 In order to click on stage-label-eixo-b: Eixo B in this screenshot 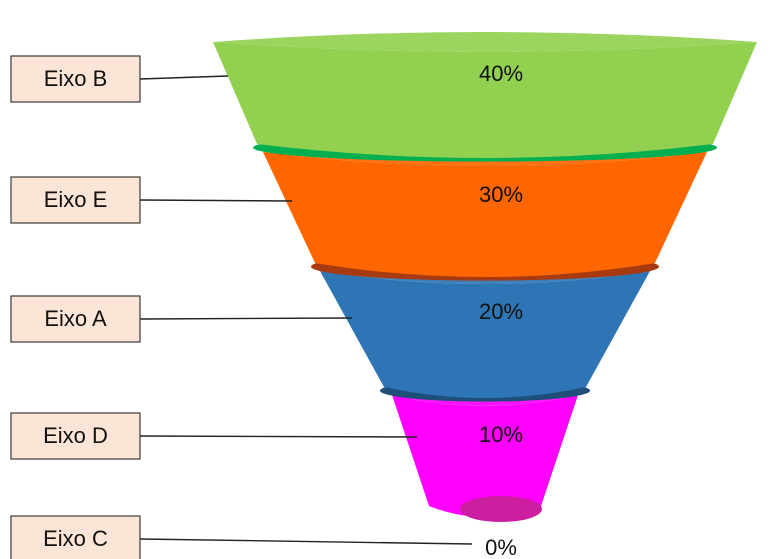, I will do `click(75, 79)`.